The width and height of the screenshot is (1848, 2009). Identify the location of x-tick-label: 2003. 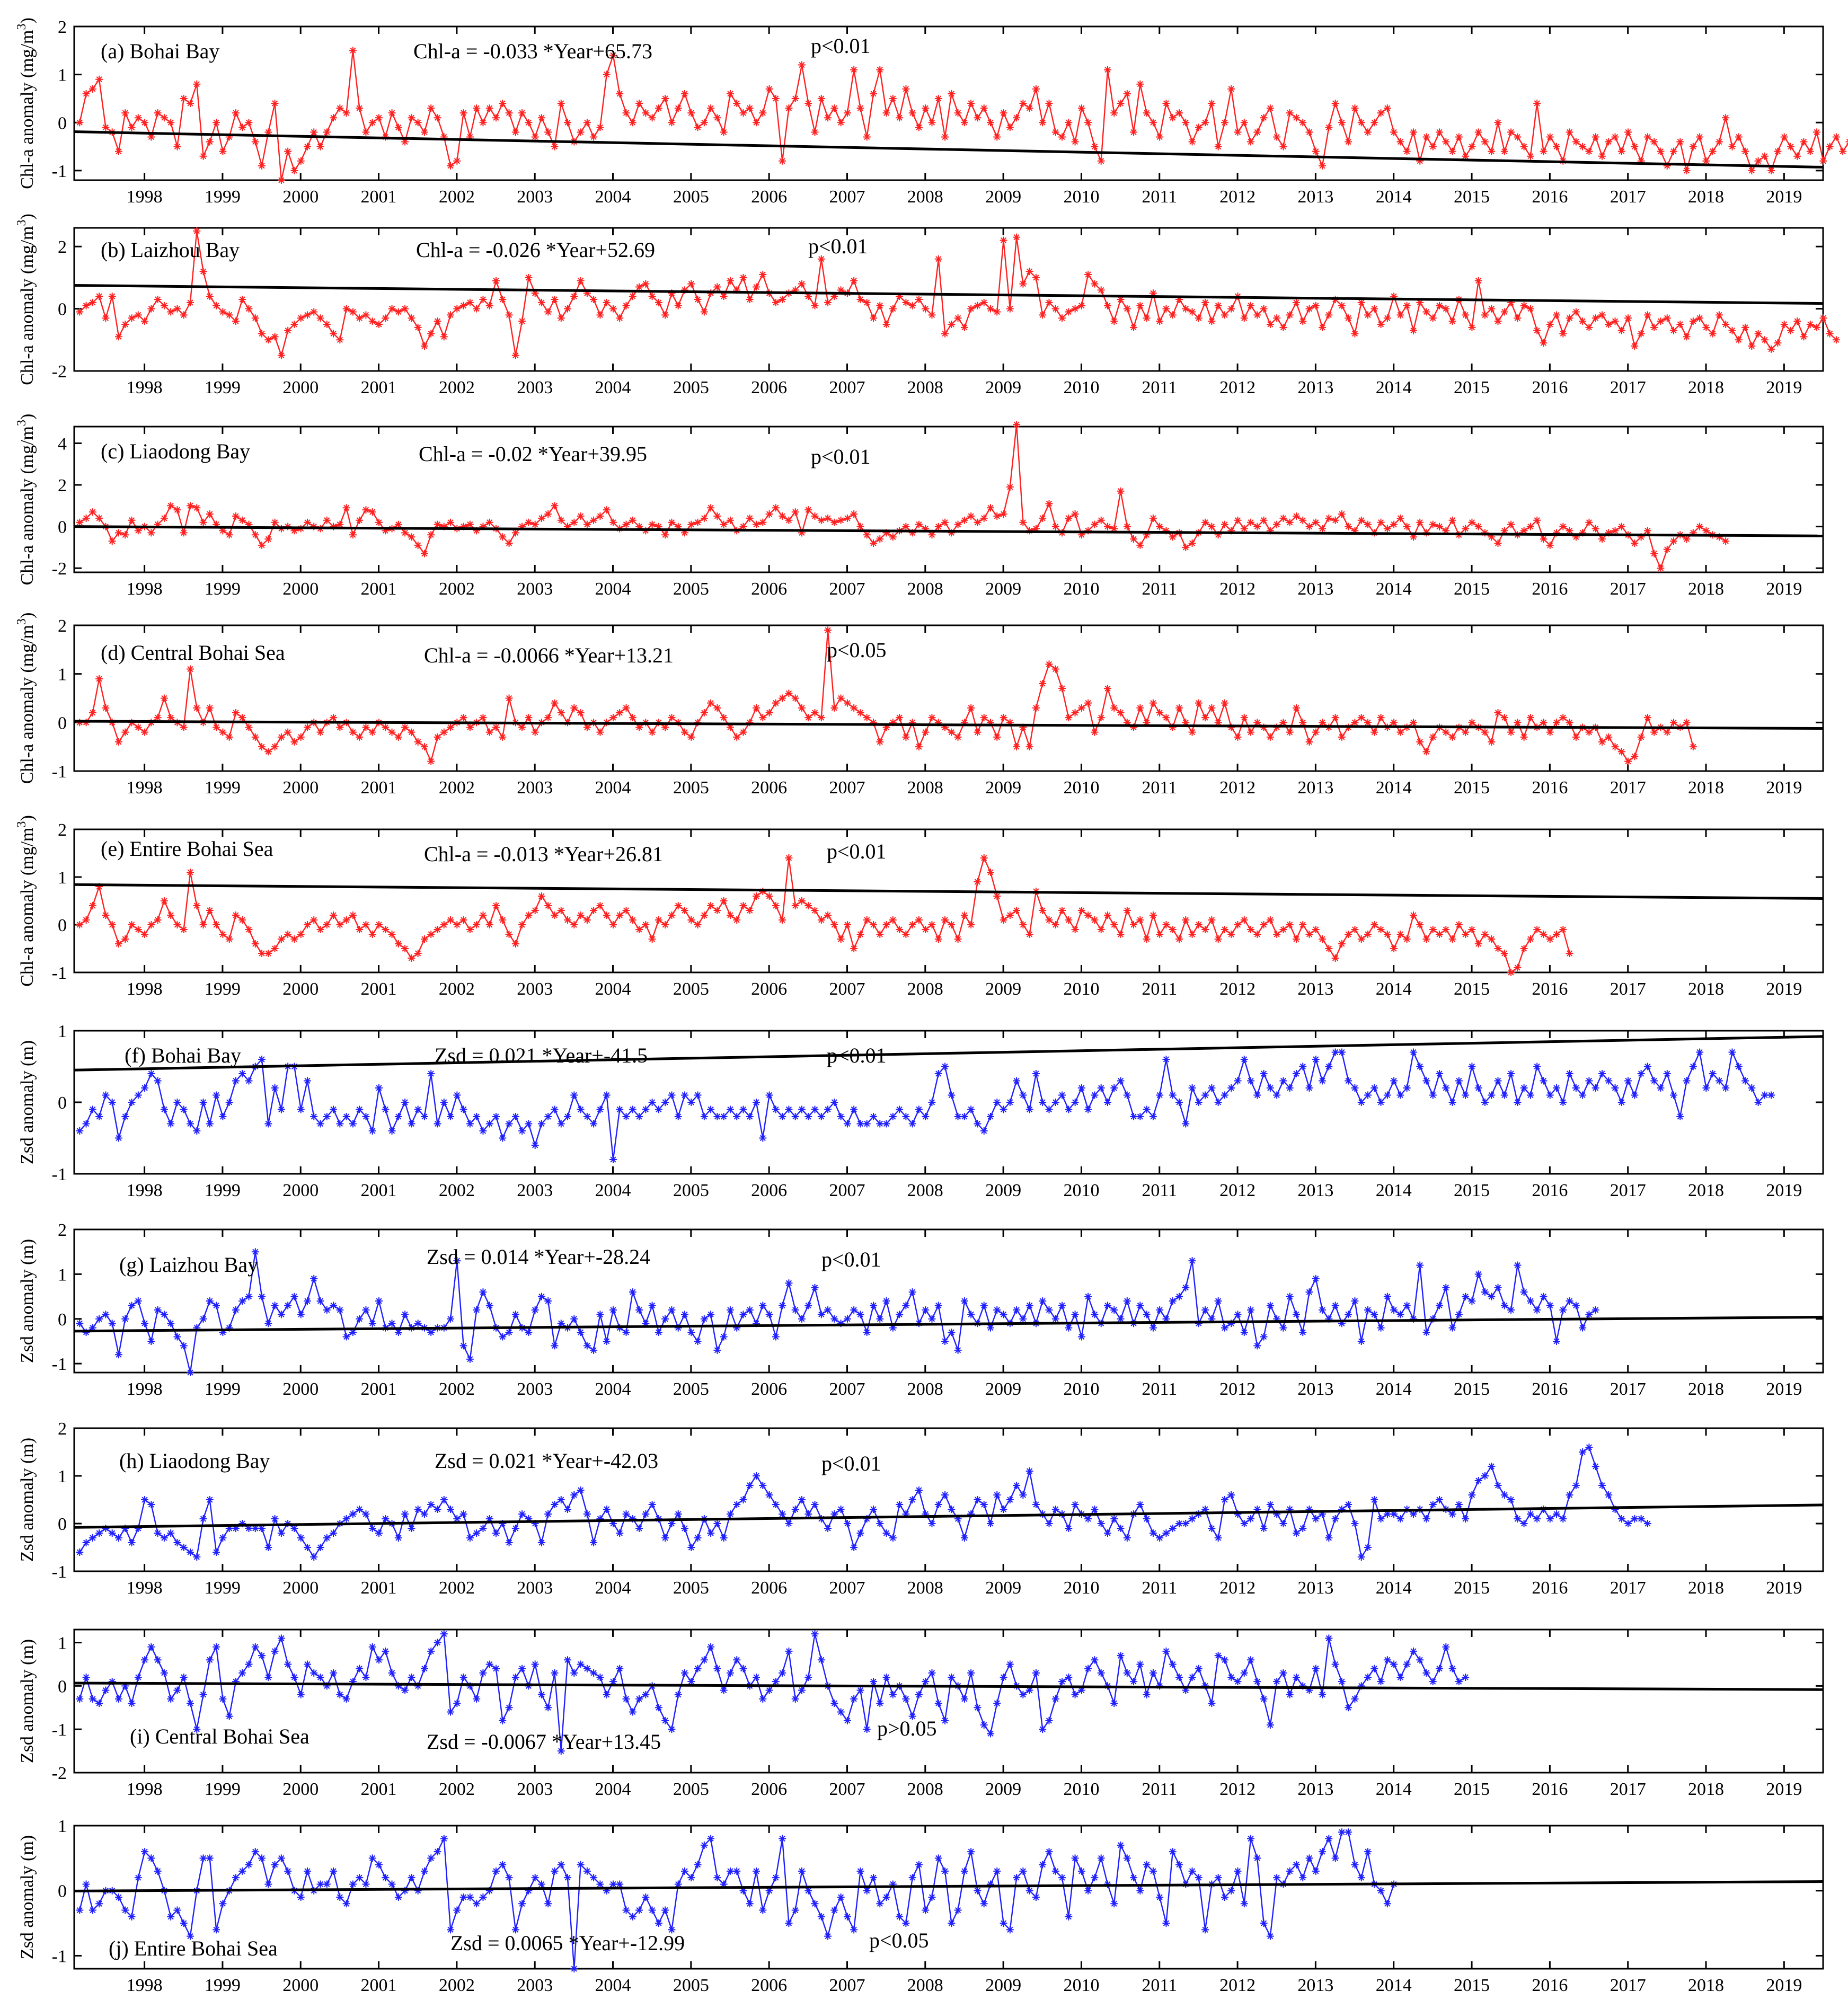
(535, 1190).